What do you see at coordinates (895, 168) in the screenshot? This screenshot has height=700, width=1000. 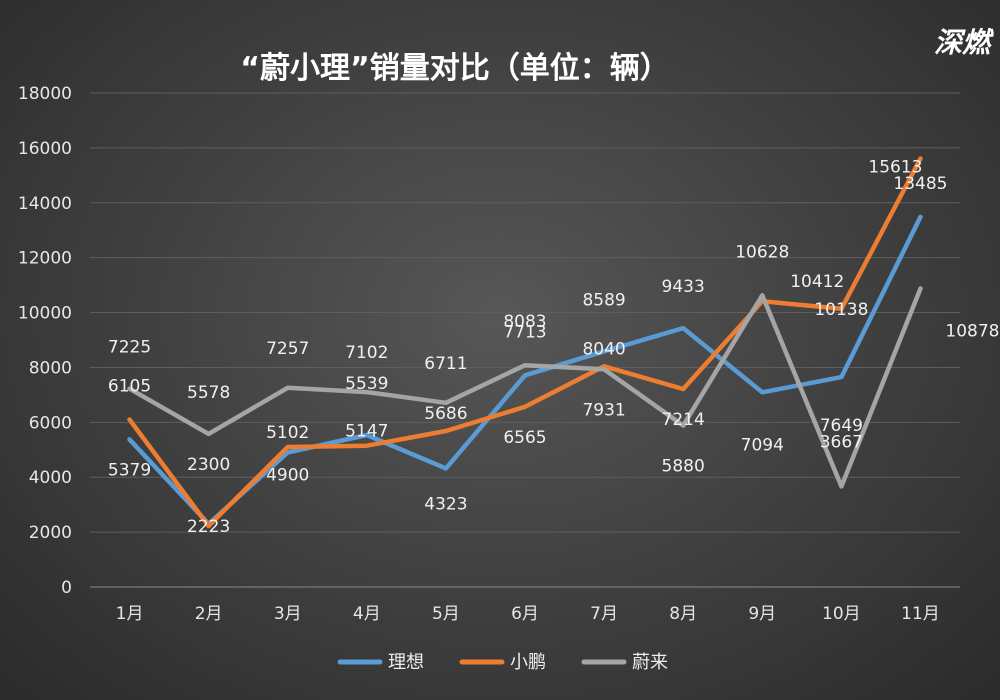 I see `data-label: 15613` at bounding box center [895, 168].